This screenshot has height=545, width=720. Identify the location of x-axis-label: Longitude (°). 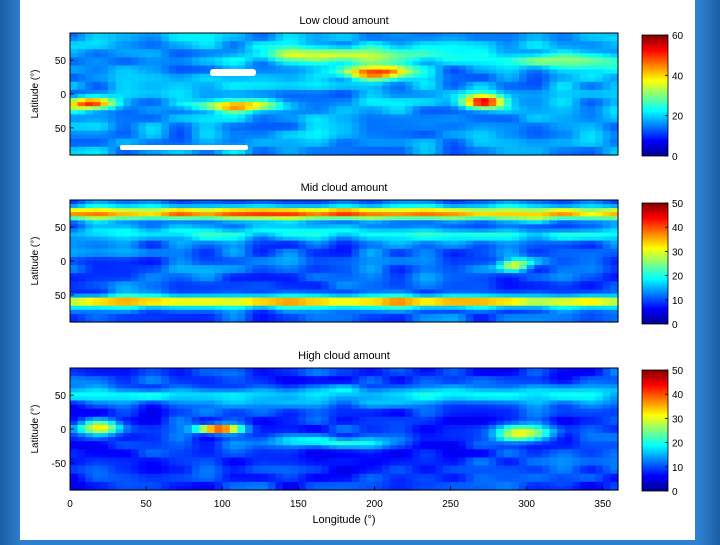
(343, 520).